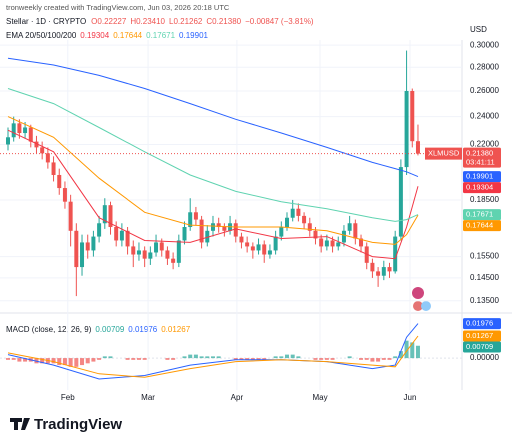 The height and width of the screenshot is (444, 512). I want to click on symbol-tag, so click(443, 153).